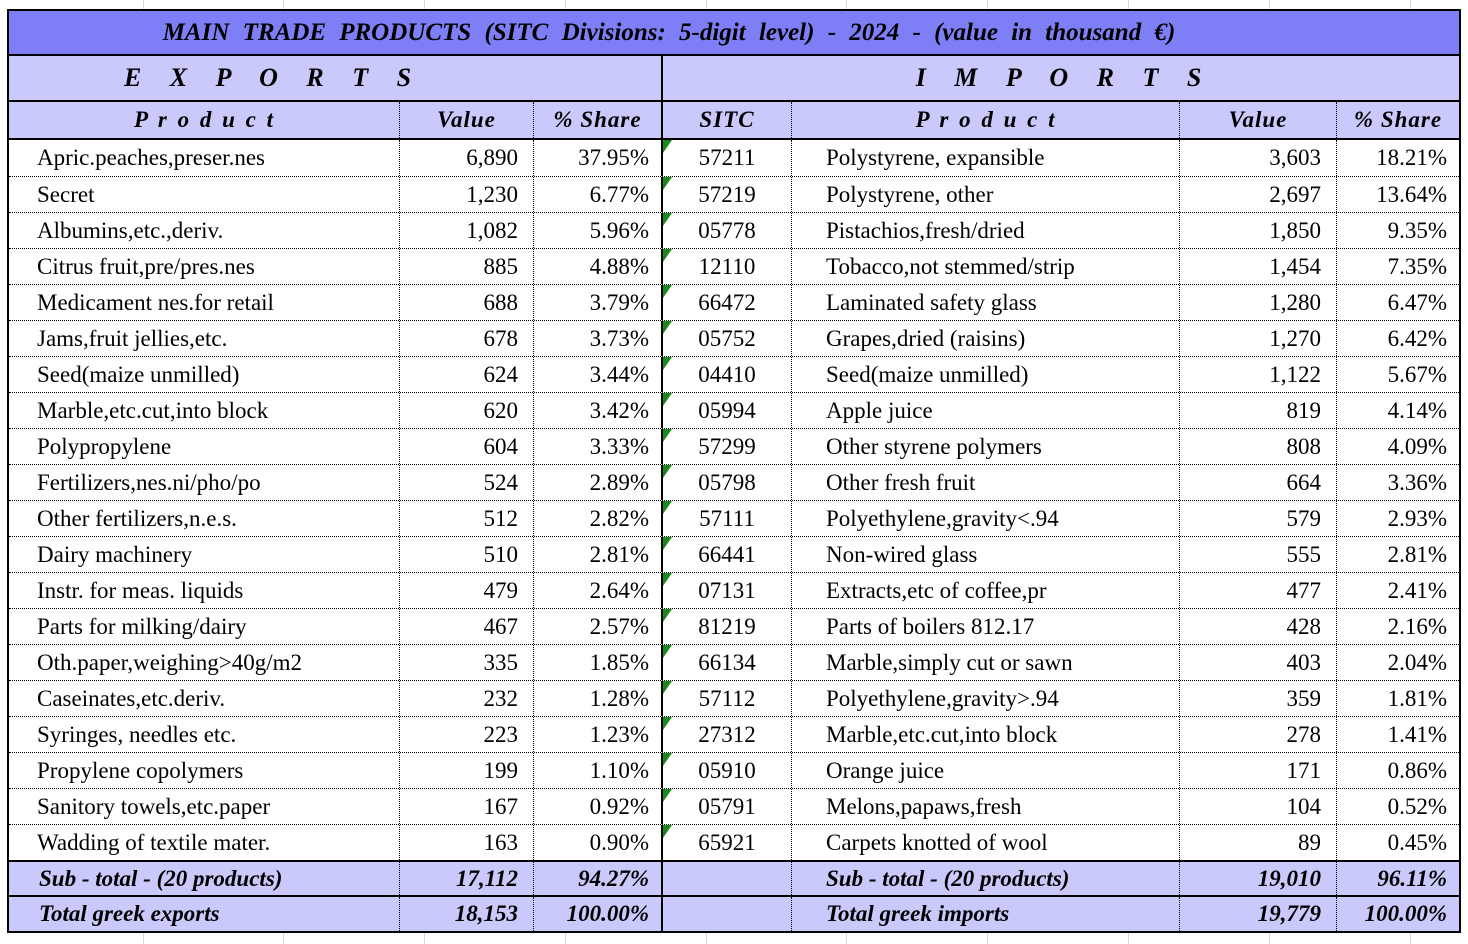  I want to click on import-product-cell: Marble,etc.cut,into block, so click(985, 734).